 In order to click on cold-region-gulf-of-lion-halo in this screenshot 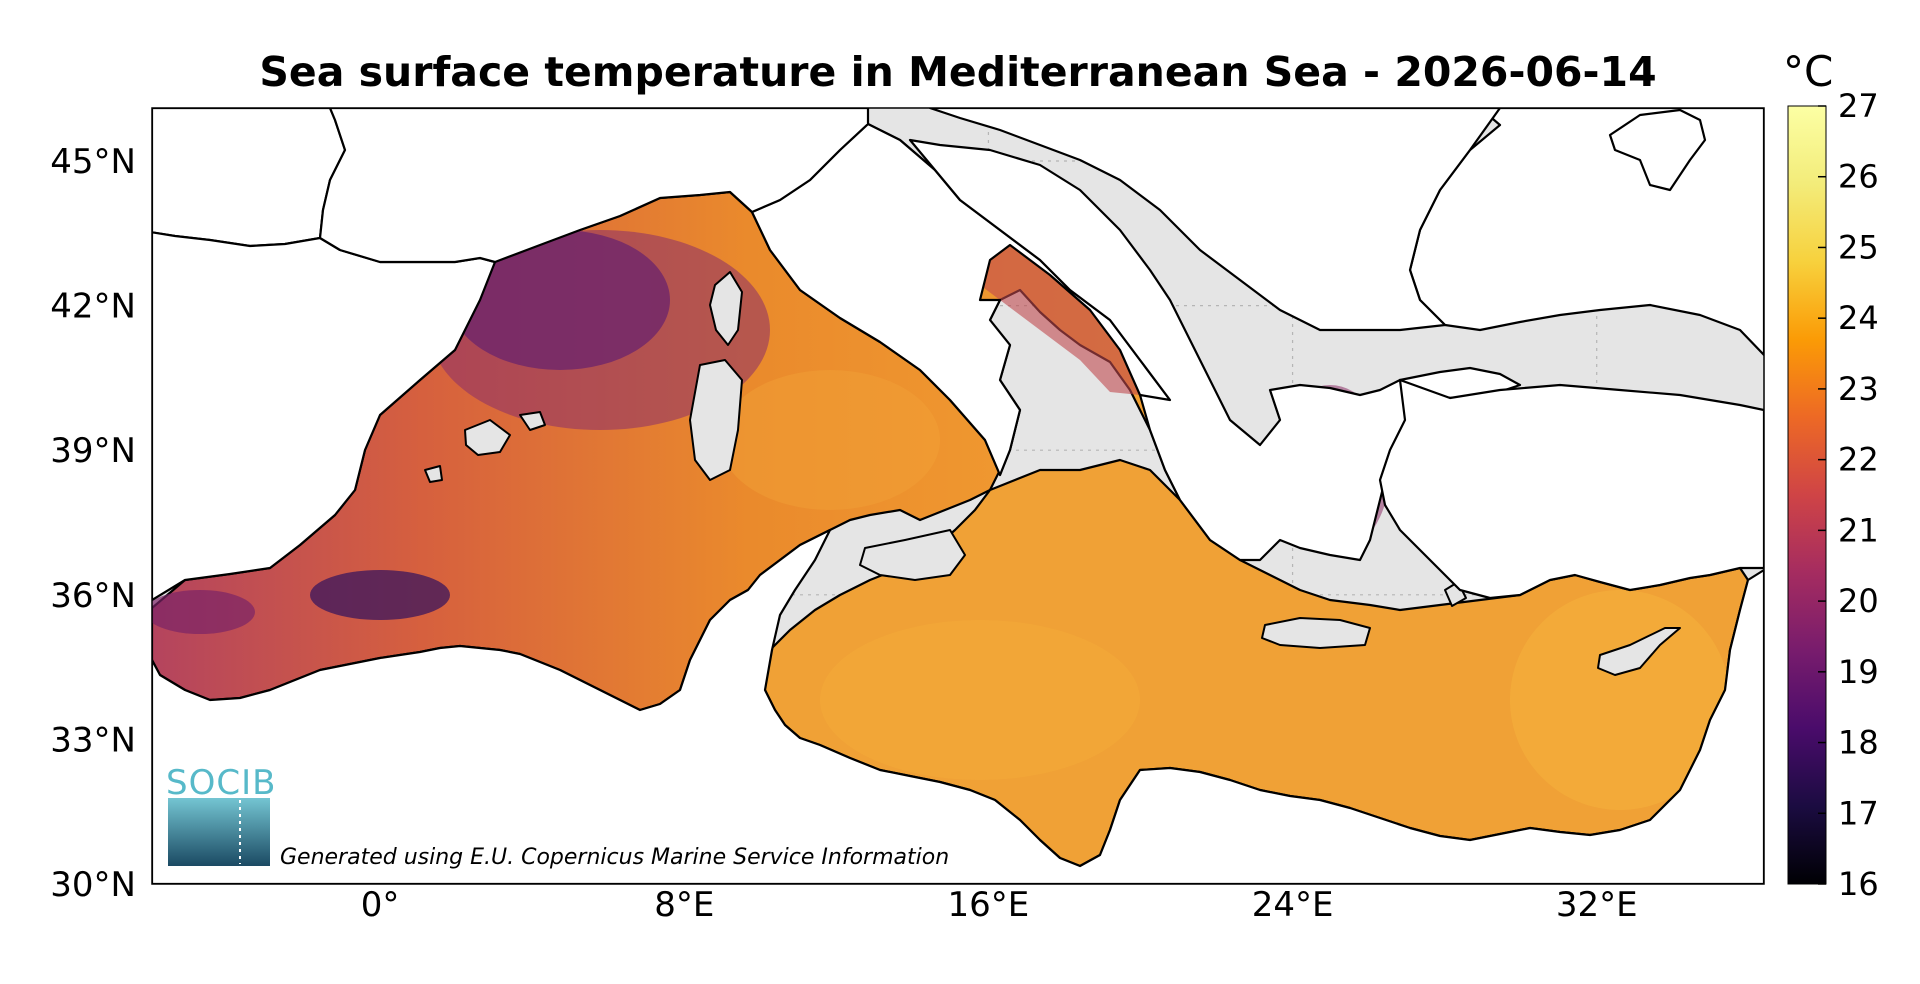, I will do `click(600, 330)`.